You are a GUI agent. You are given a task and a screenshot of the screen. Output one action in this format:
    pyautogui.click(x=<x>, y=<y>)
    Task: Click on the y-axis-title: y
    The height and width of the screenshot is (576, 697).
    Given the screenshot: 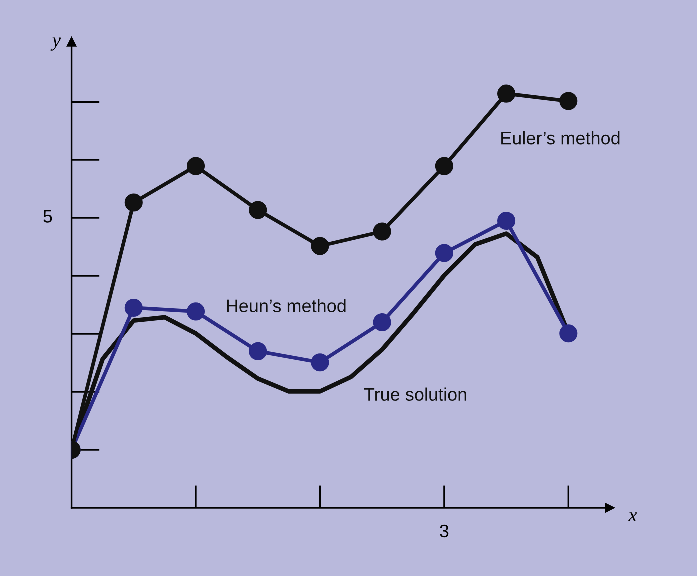 What is the action you would take?
    pyautogui.click(x=56, y=44)
    